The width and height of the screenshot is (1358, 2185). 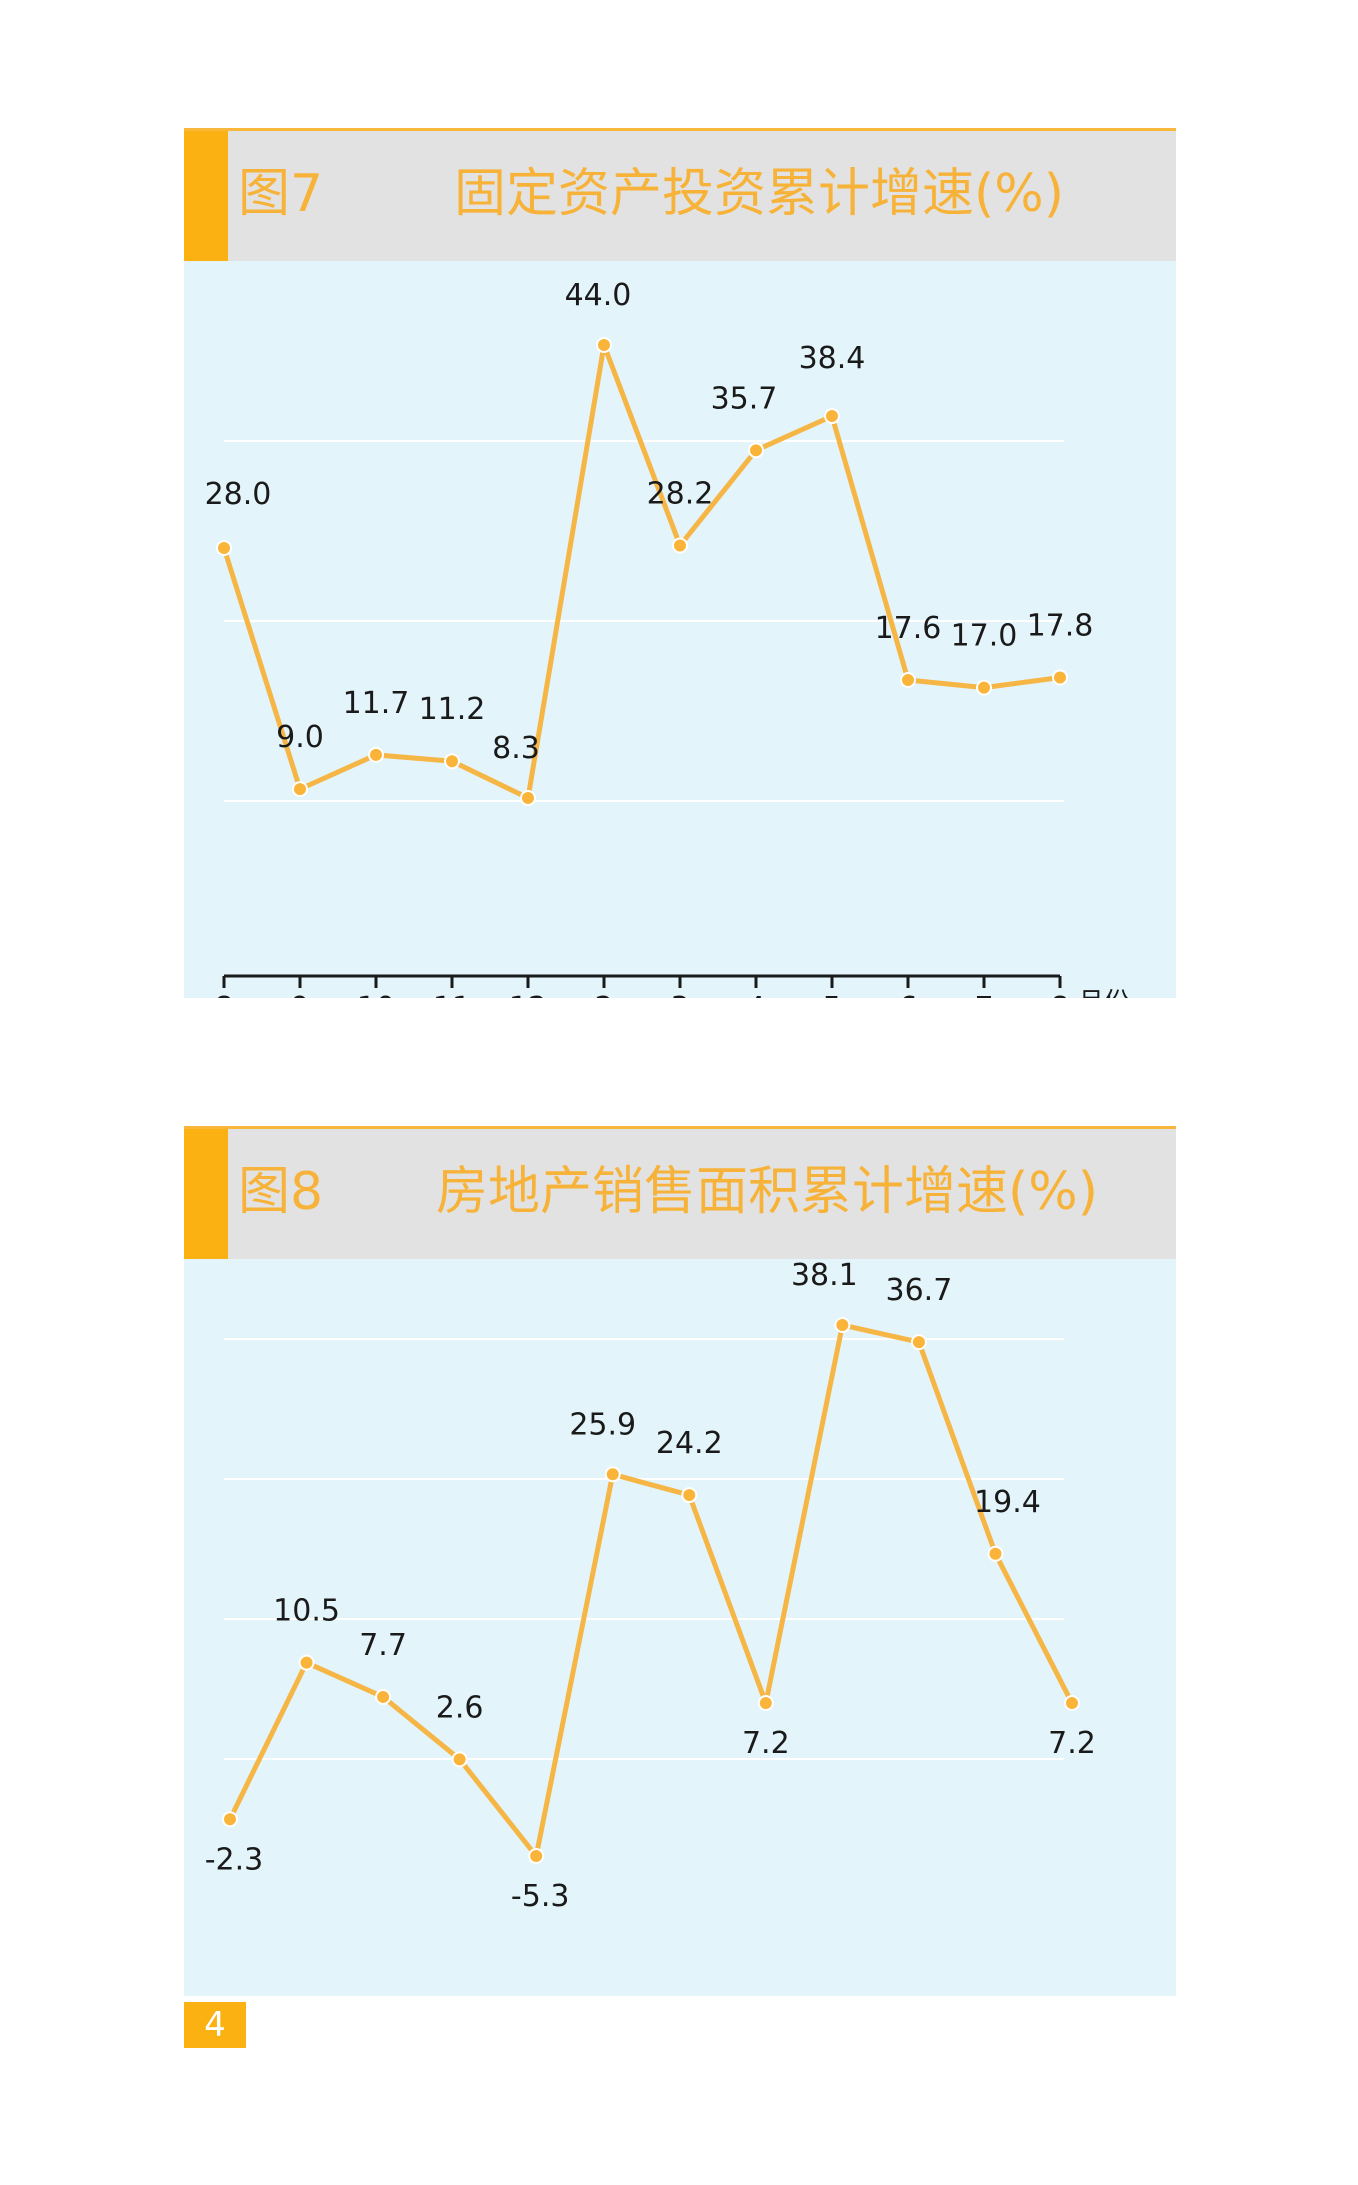 I want to click on data-label: 44.0, so click(x=598, y=295).